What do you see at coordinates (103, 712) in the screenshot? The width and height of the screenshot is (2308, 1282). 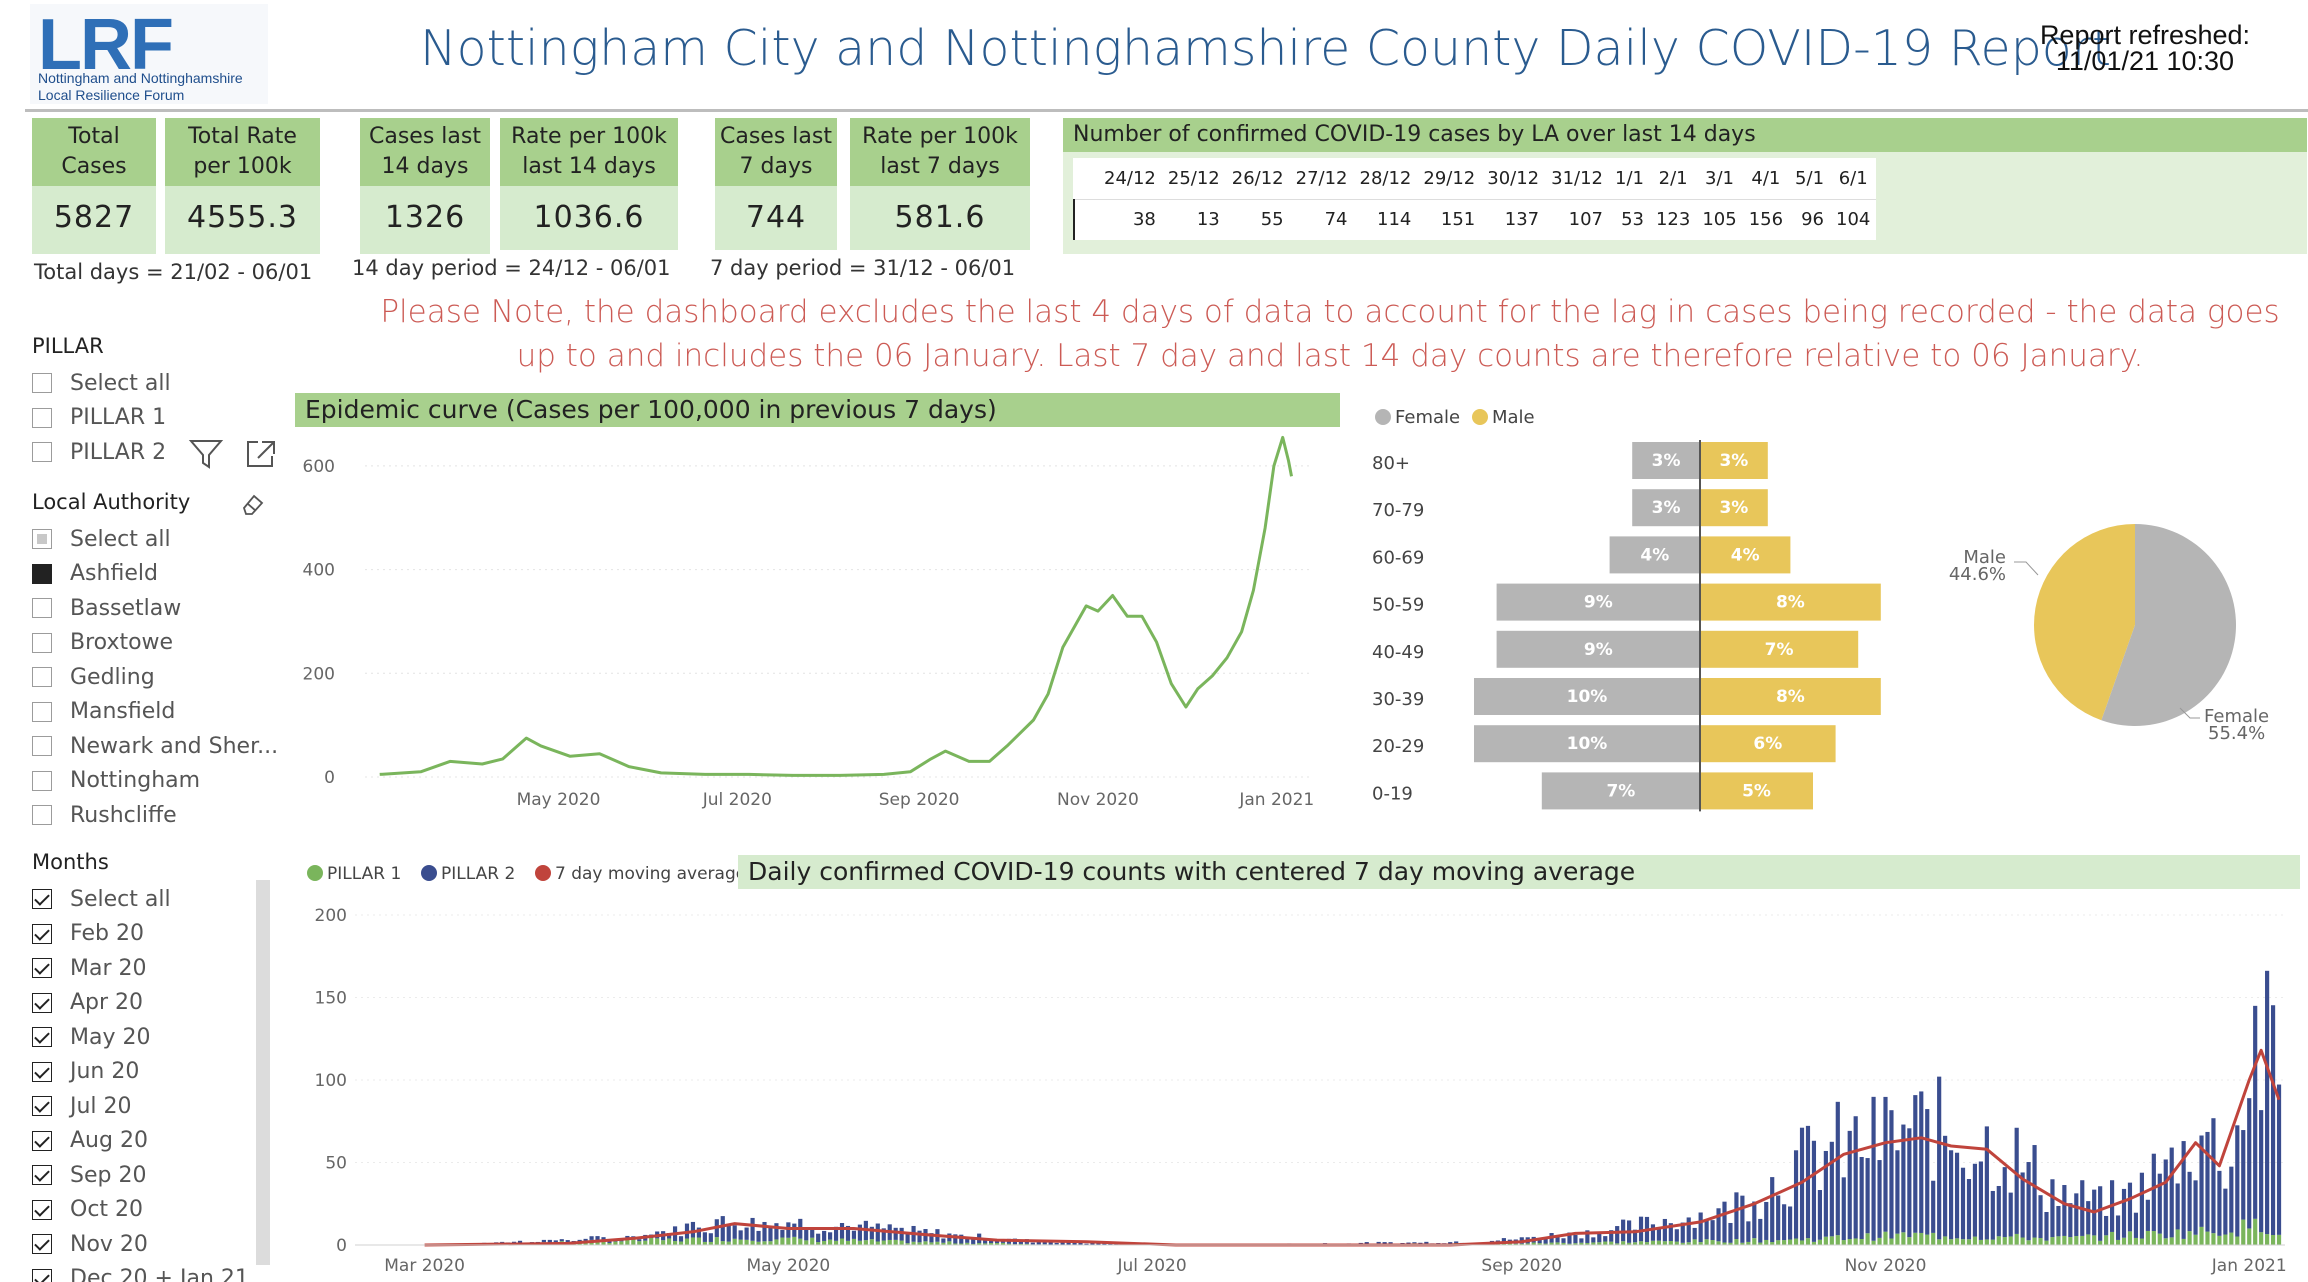 I see `slicer-option: Mansfield` at bounding box center [103, 712].